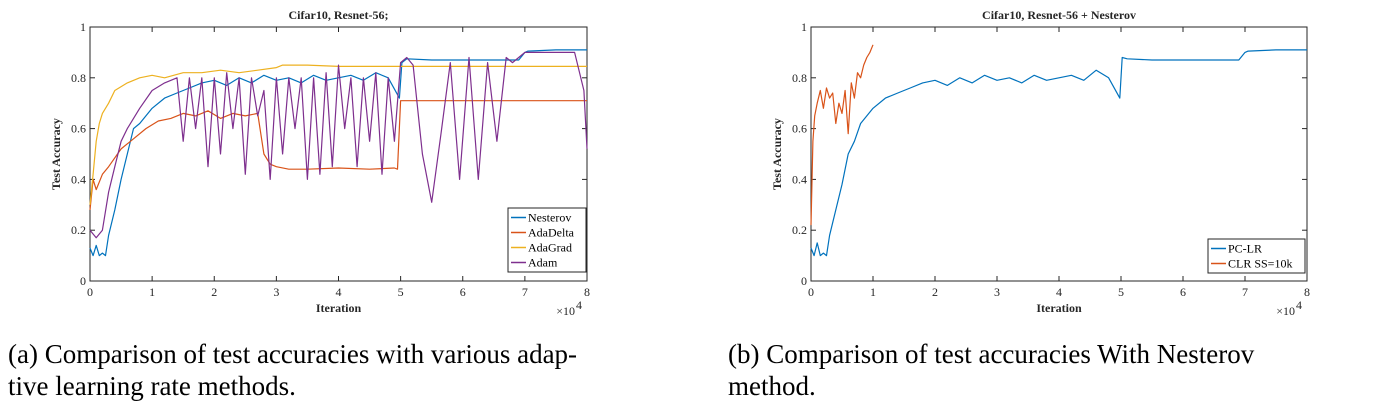  I want to click on caption-a-line2: tive learning rate methods., so click(152, 386).